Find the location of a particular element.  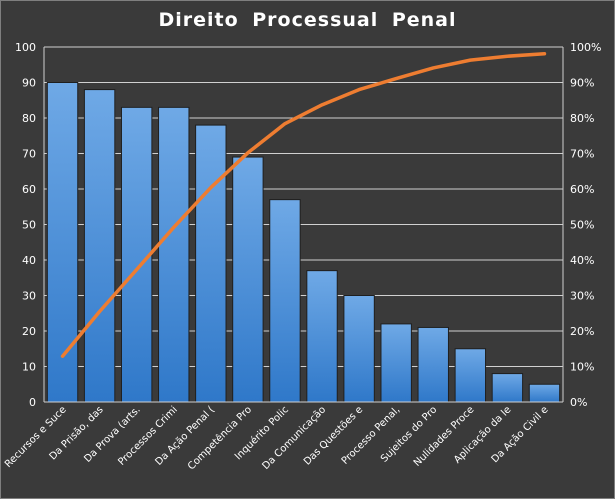

y2-tick-label: 90% is located at coordinates (582, 83).